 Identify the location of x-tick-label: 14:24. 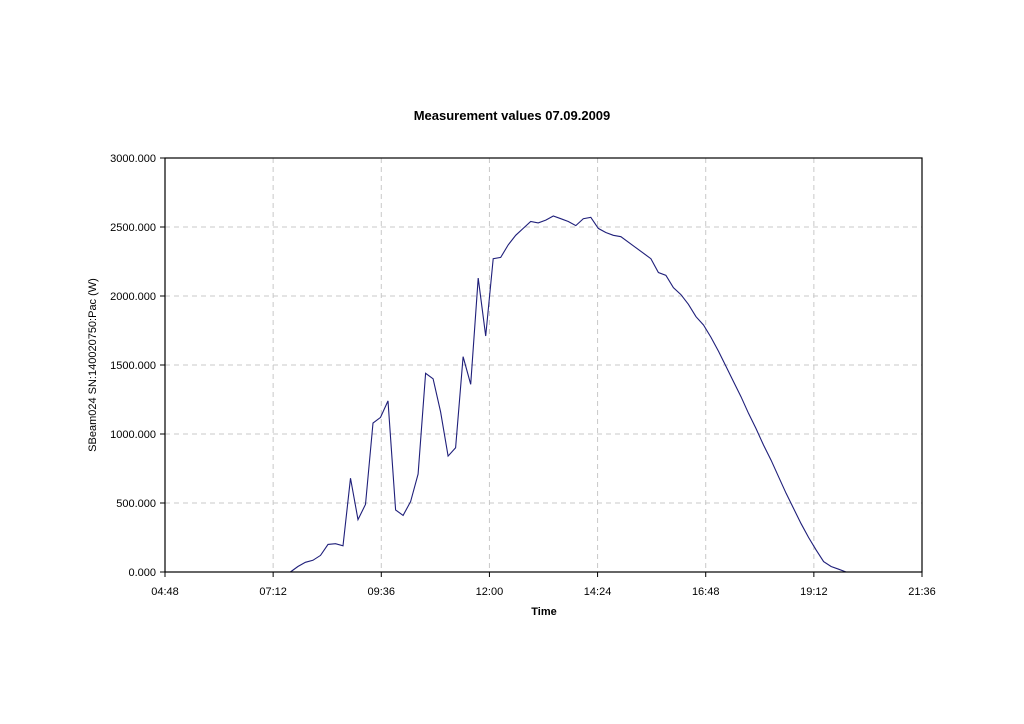
(598, 592).